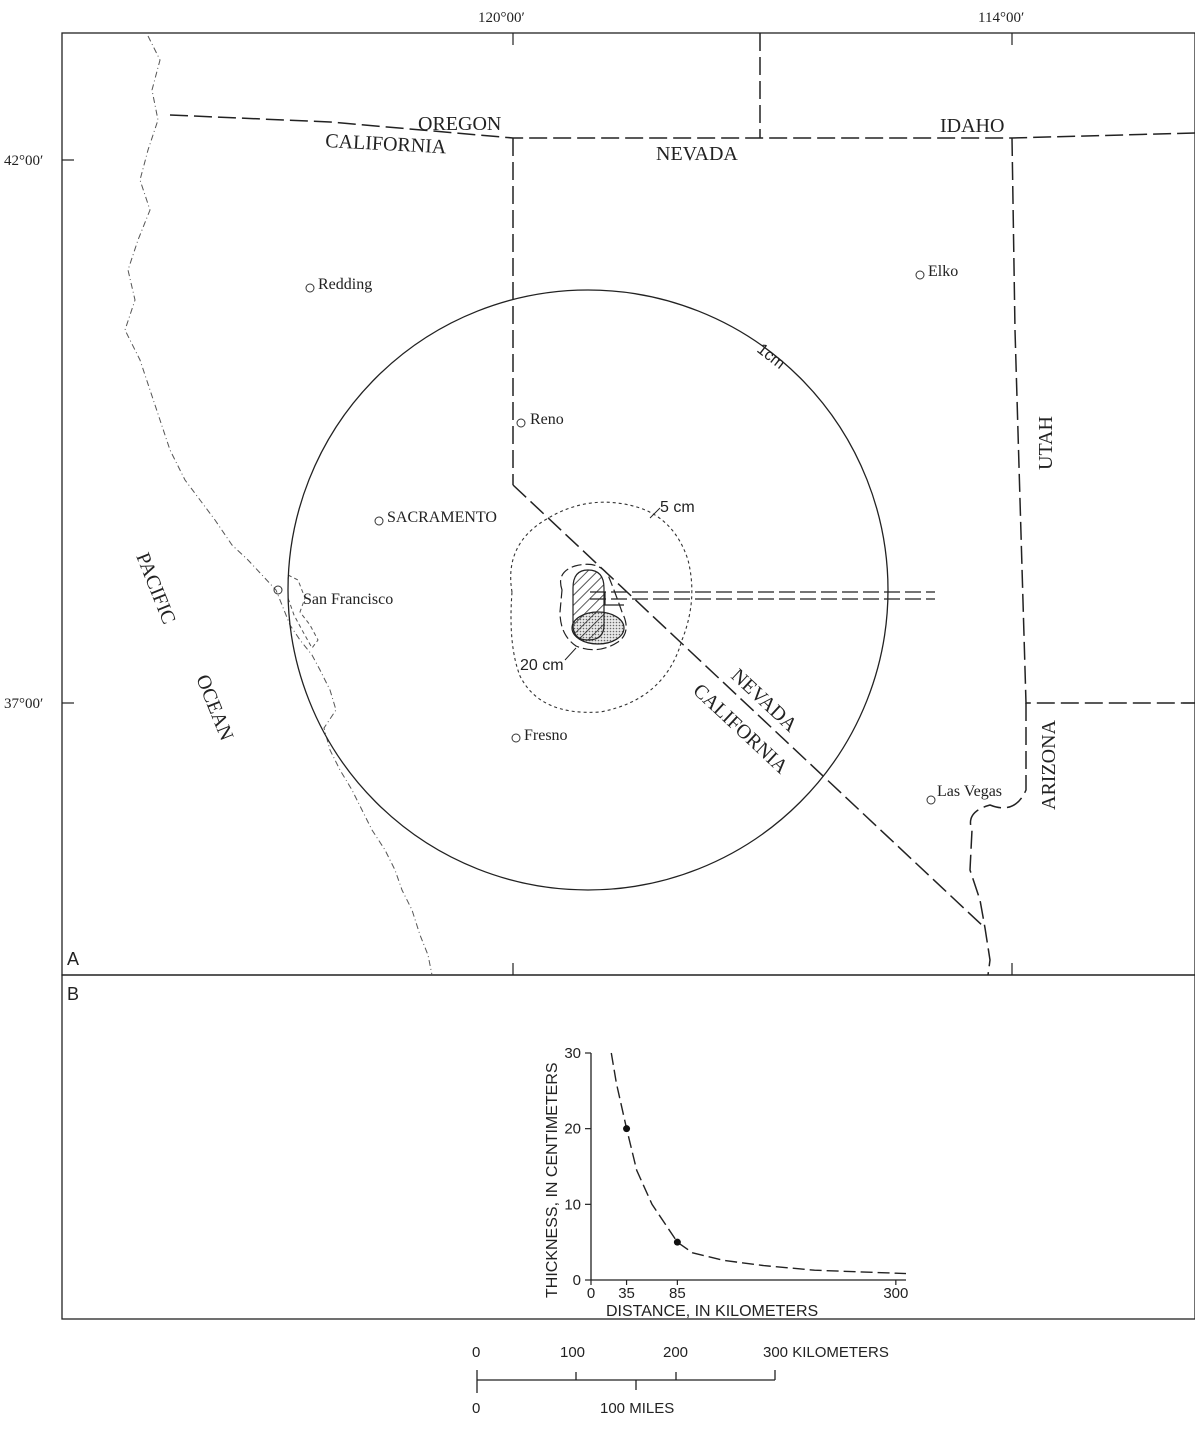 The height and width of the screenshot is (1447, 1195). What do you see at coordinates (614, 599) in the screenshot?
I see `tick-marker` at bounding box center [614, 599].